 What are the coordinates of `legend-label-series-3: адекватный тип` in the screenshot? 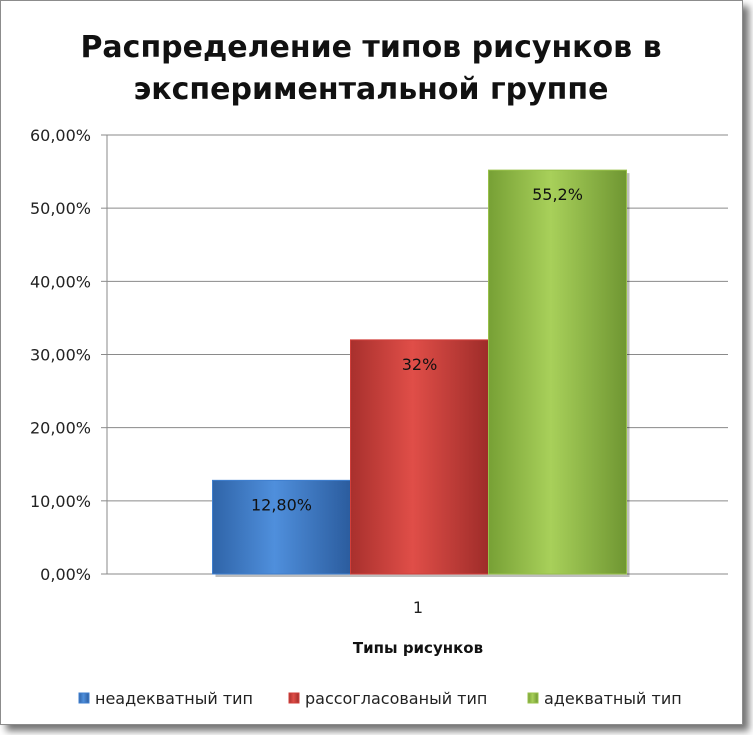 It's located at (613, 698).